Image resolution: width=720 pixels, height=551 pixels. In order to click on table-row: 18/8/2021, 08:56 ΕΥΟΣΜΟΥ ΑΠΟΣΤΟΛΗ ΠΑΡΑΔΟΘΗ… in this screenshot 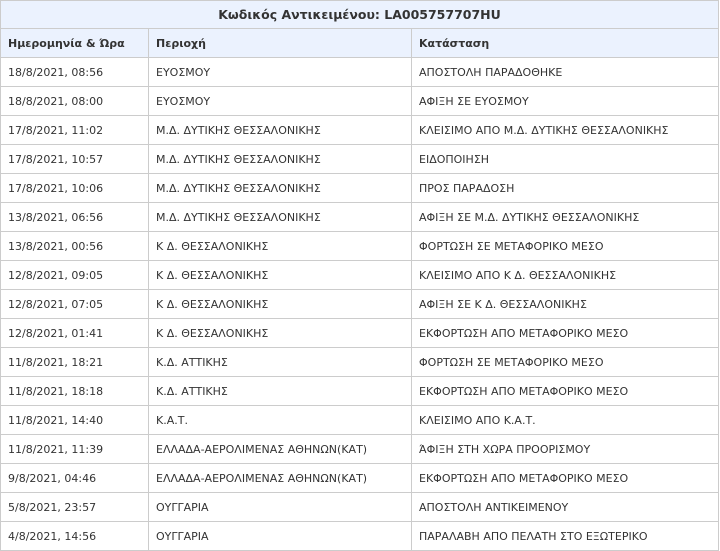, I will do `click(359, 72)`.